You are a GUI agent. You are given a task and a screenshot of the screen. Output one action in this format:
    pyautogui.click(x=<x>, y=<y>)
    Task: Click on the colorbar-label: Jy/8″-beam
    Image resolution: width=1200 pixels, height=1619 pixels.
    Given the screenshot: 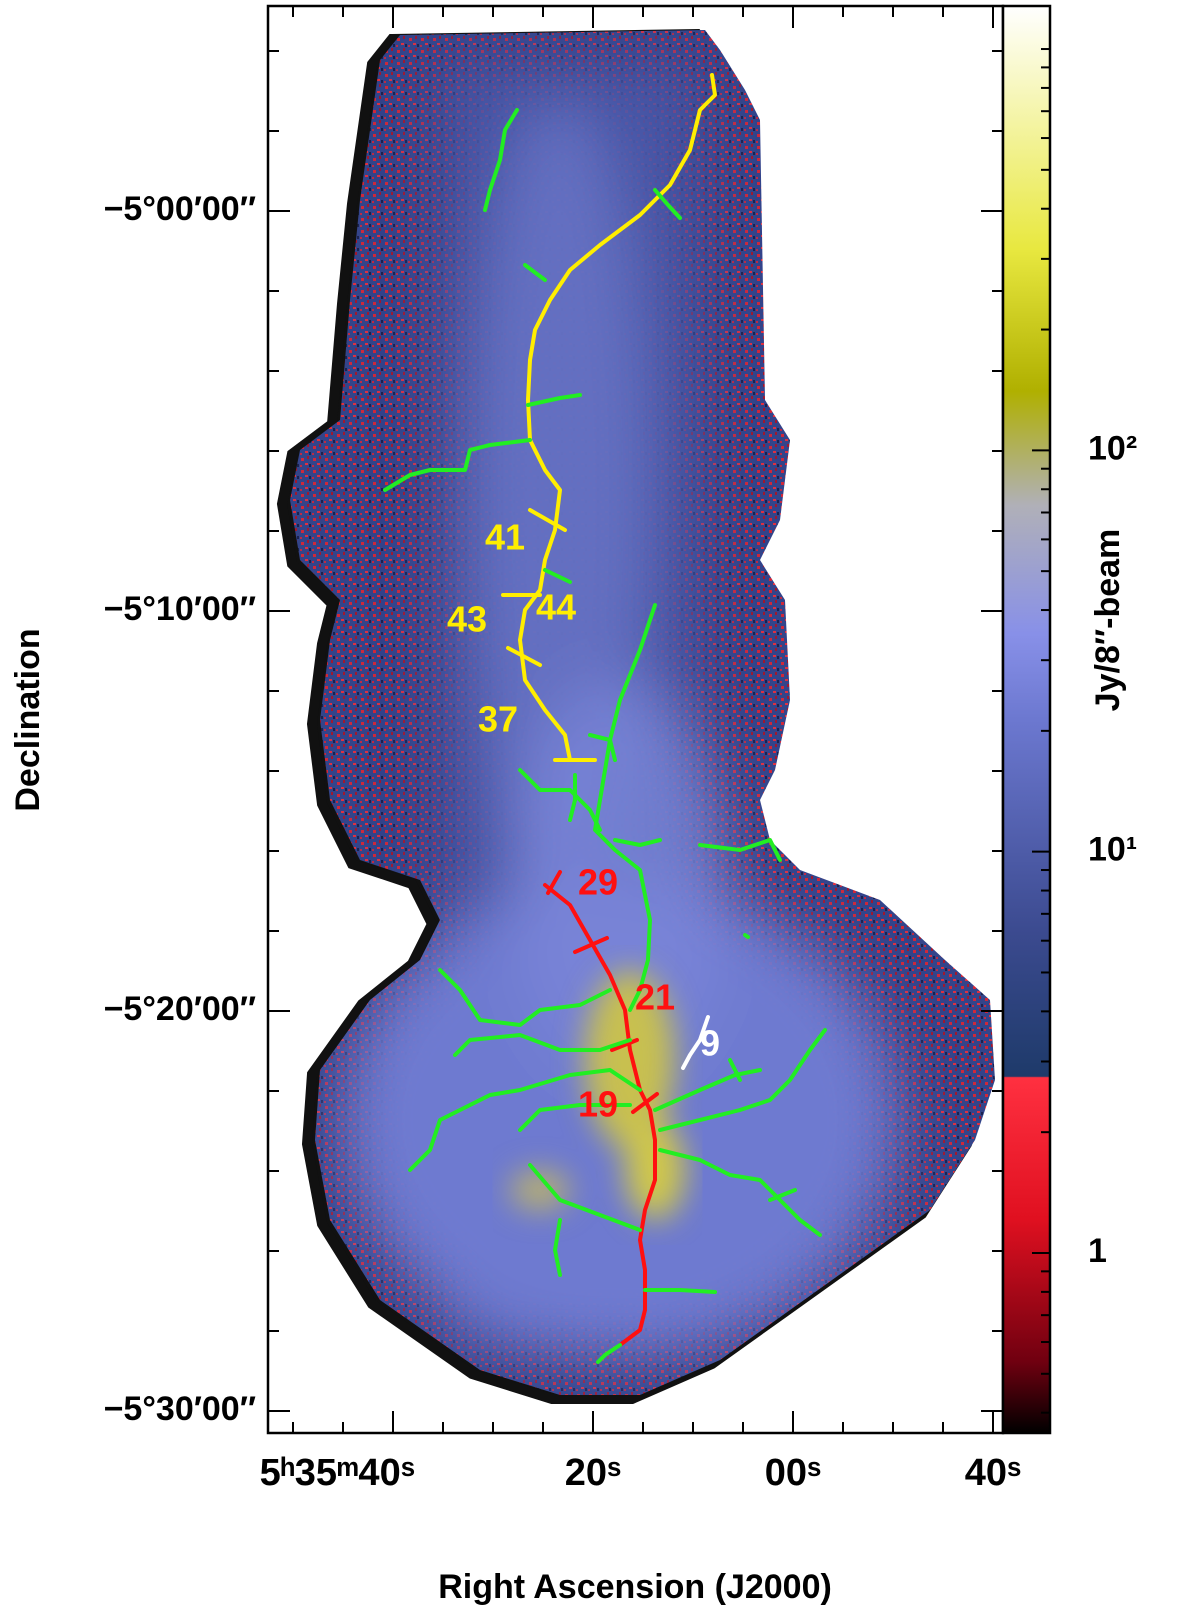 What is the action you would take?
    pyautogui.click(x=1108, y=620)
    